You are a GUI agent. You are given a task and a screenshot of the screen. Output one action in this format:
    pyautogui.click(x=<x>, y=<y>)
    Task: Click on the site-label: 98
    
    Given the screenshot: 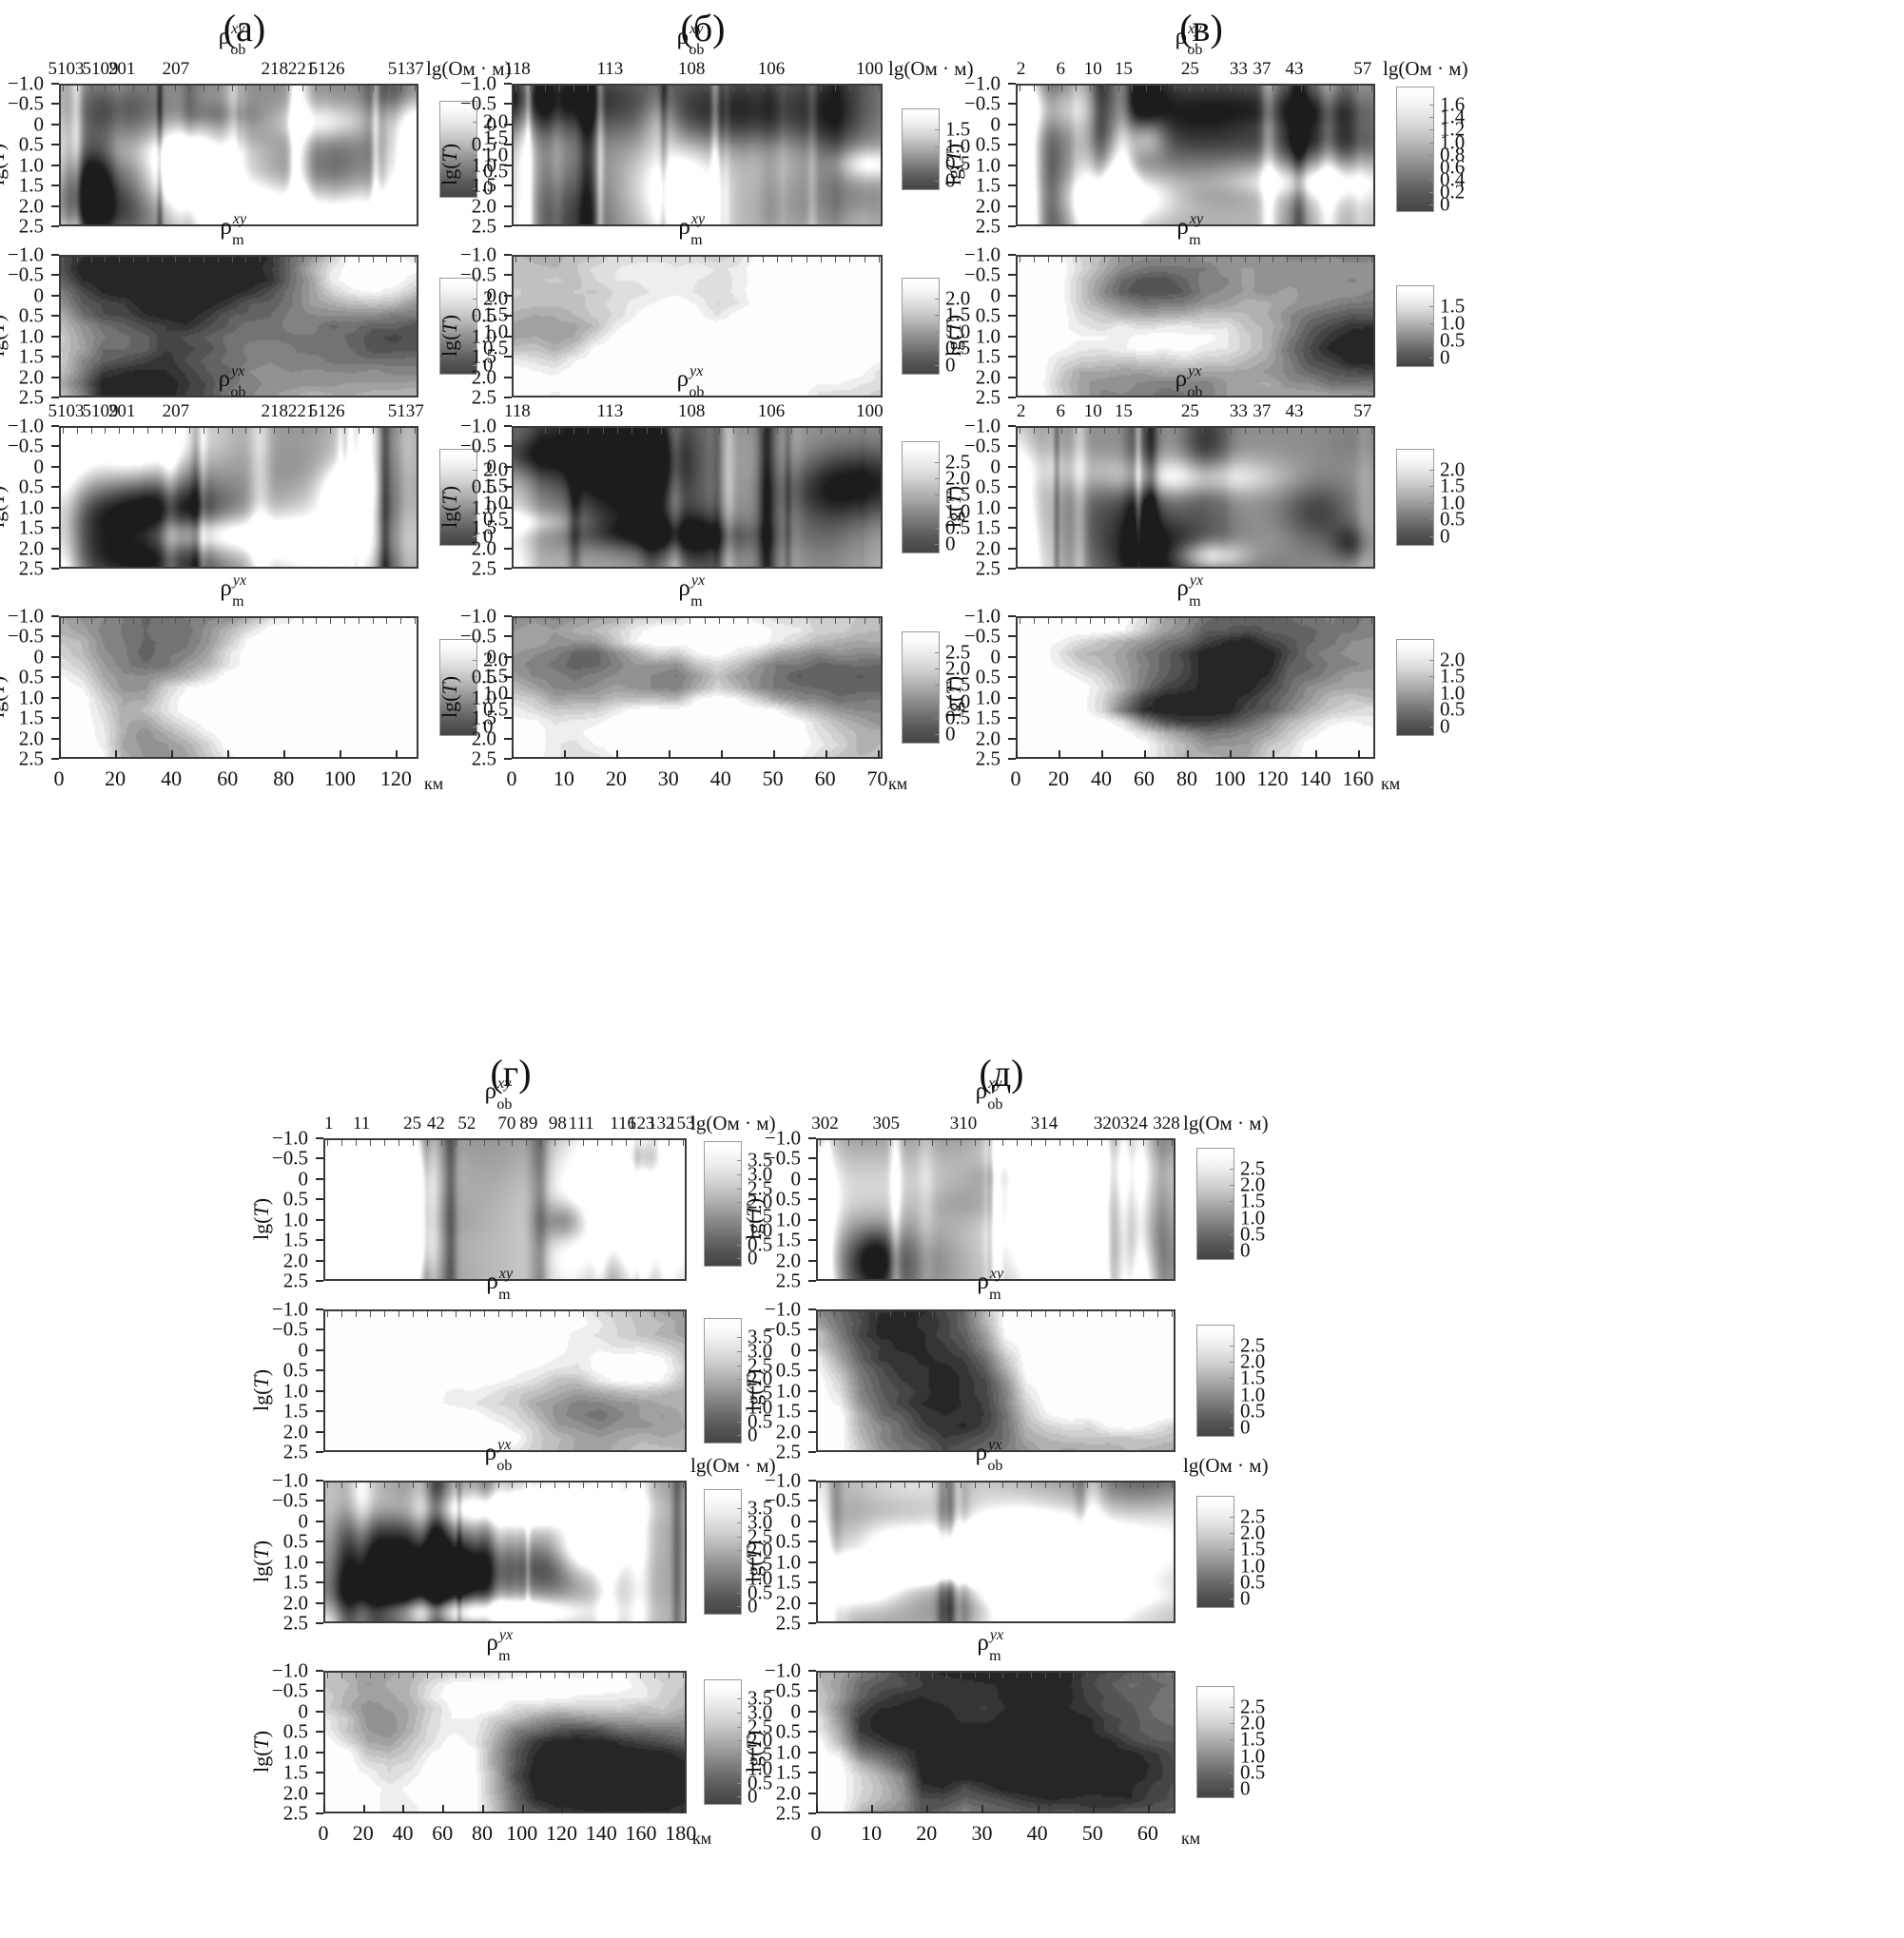 What is the action you would take?
    pyautogui.click(x=557, y=1124)
    